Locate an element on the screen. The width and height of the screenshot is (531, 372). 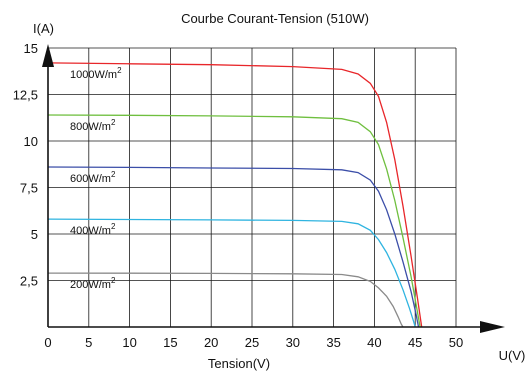
series-labels: 1000W/m2 800W/m2 600W/m2 400W/m2 200W/m2 is located at coordinates (96, 178).